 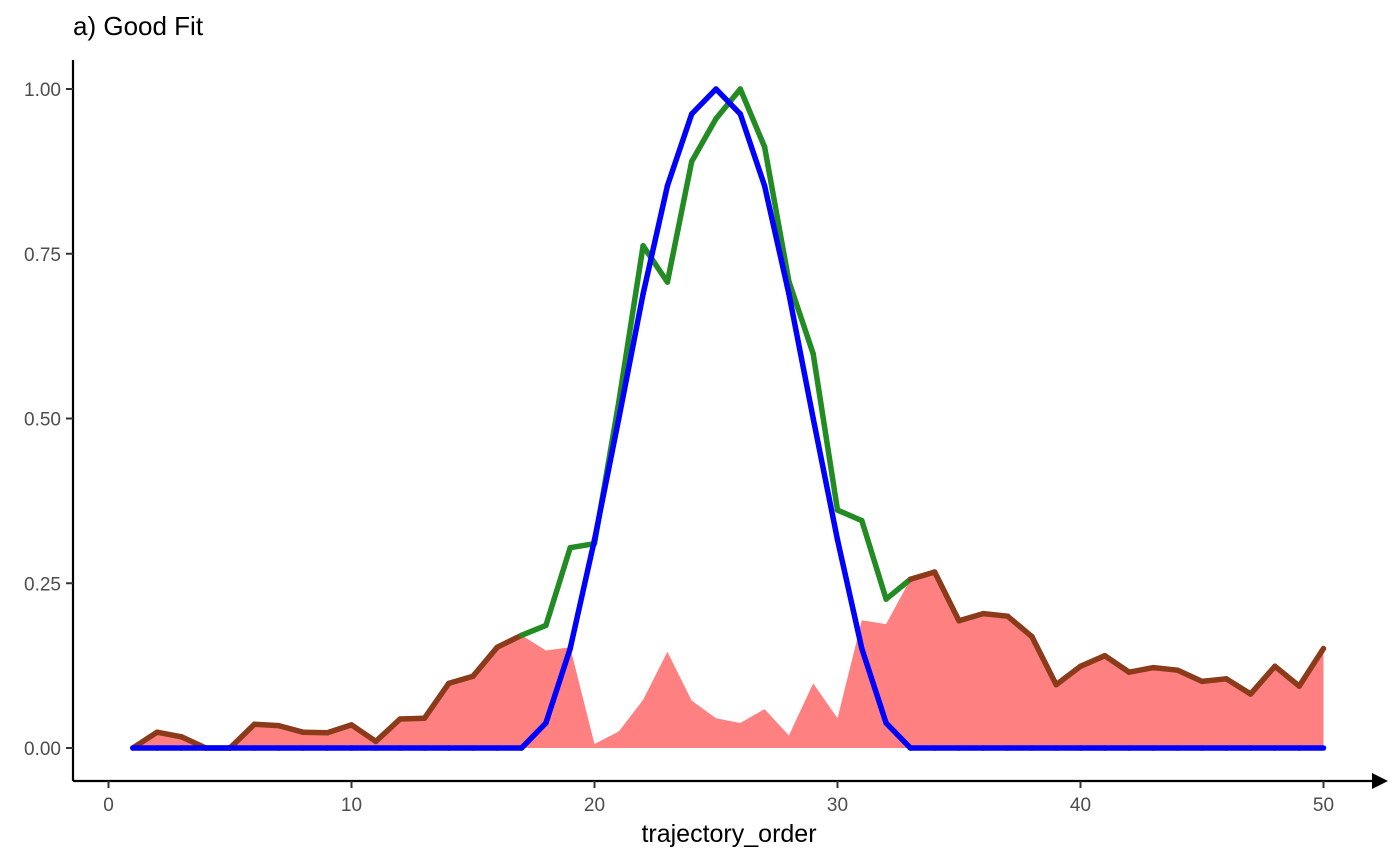 What do you see at coordinates (837, 805) in the screenshot?
I see `x-tick-label: 30` at bounding box center [837, 805].